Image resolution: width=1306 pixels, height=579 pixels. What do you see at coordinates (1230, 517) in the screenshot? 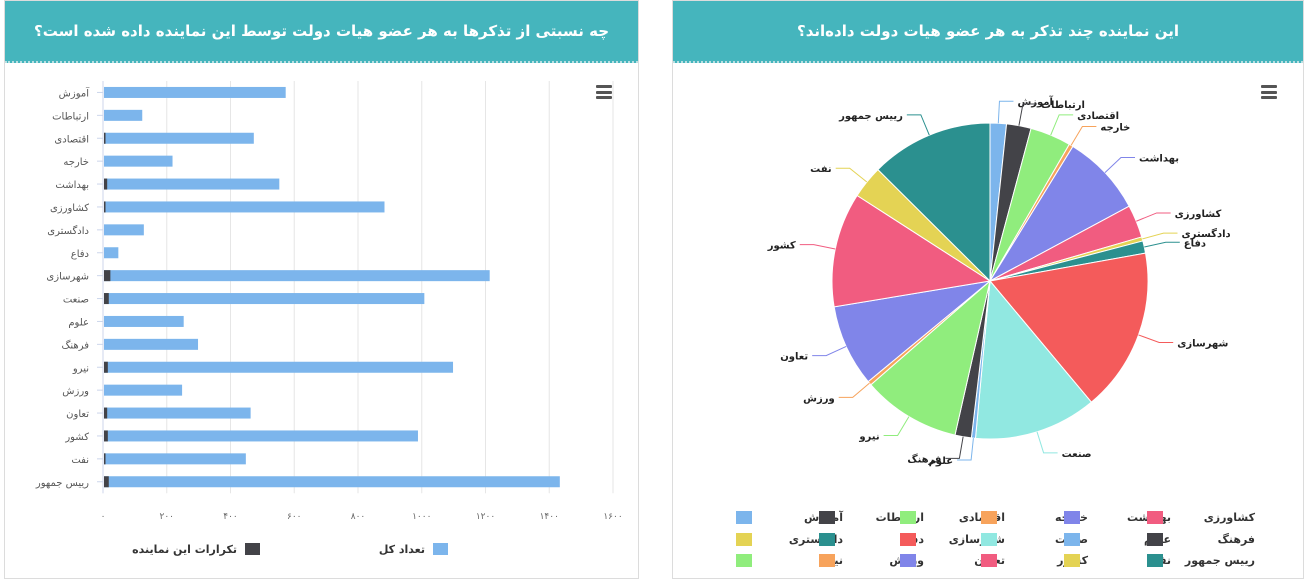
I see `legend-label: کشاورزی` at bounding box center [1230, 517].